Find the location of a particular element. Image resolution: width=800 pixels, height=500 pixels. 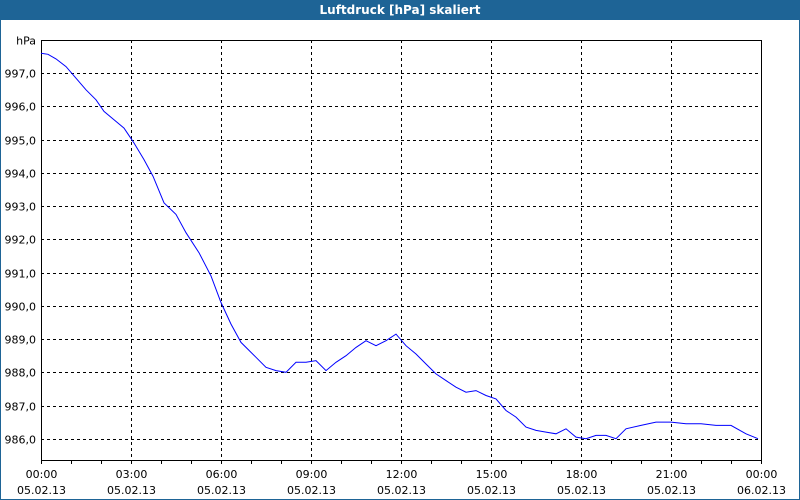

y-tick-label: 988,0 is located at coordinates (21, 373).